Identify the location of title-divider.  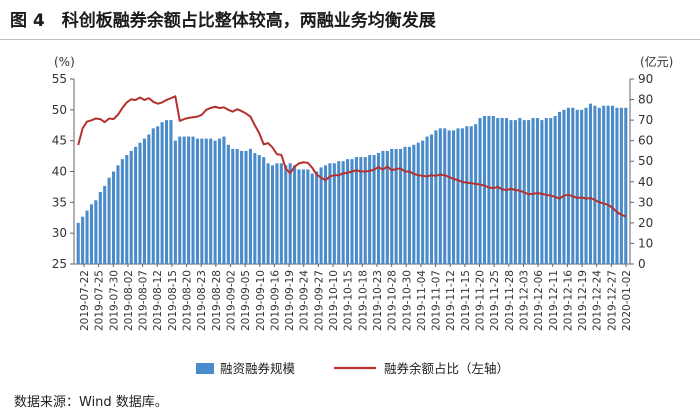
(350, 39).